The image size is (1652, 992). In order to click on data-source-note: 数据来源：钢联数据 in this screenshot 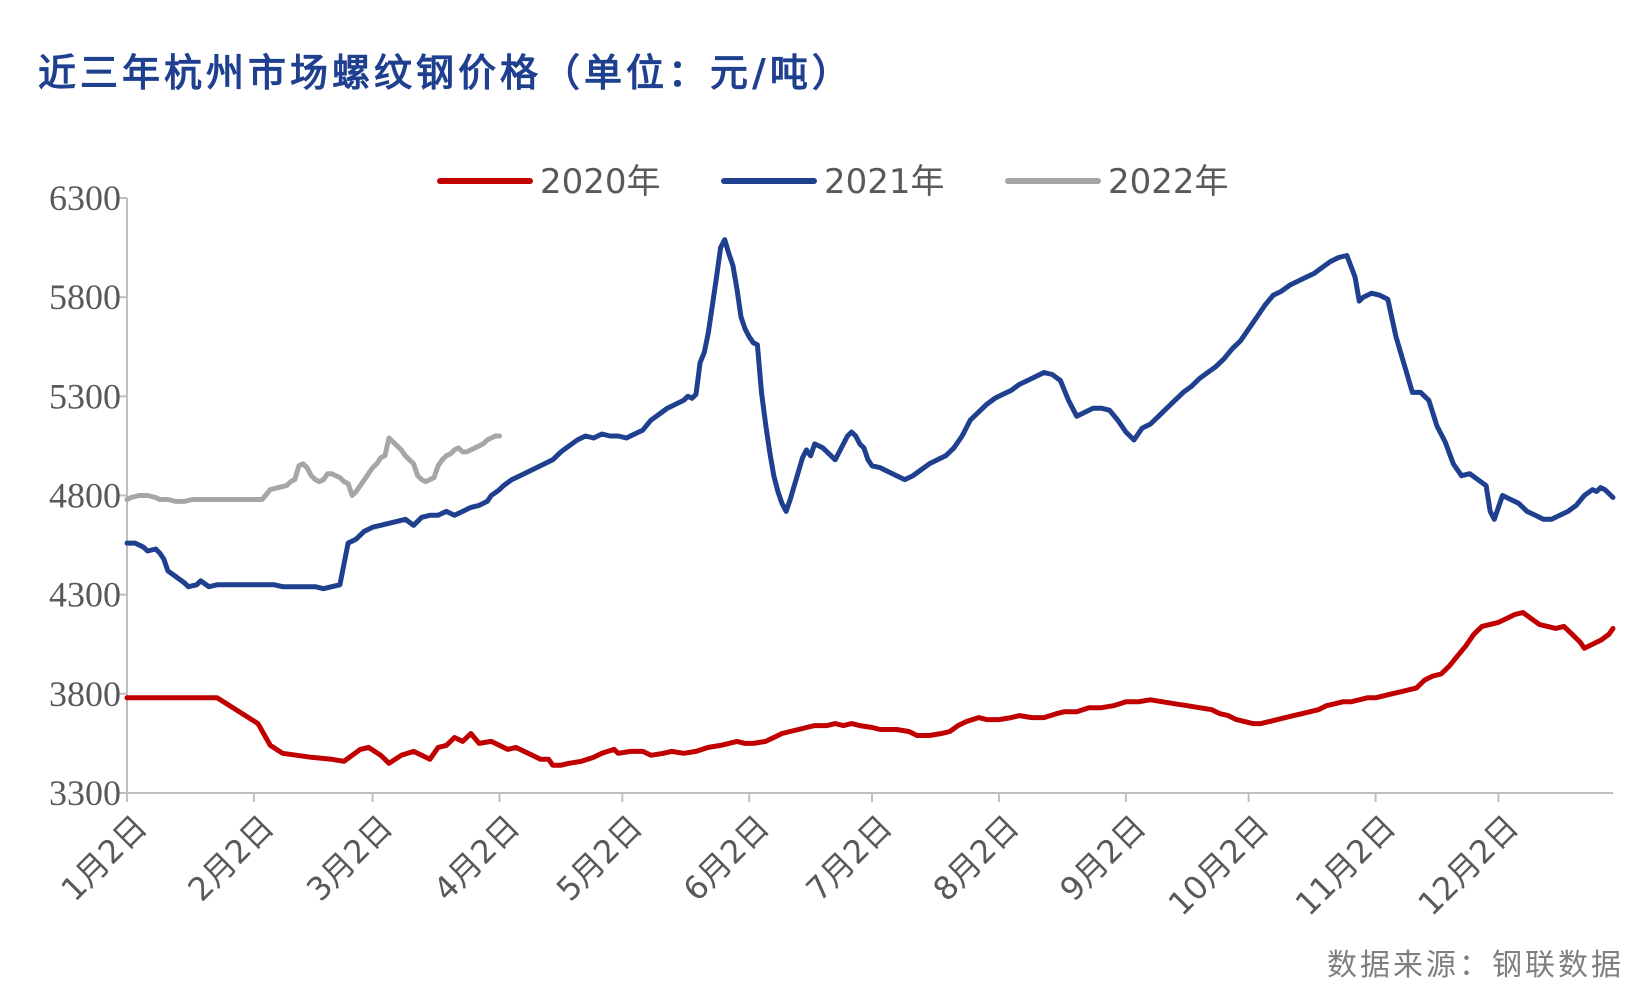, I will do `click(1475, 965)`.